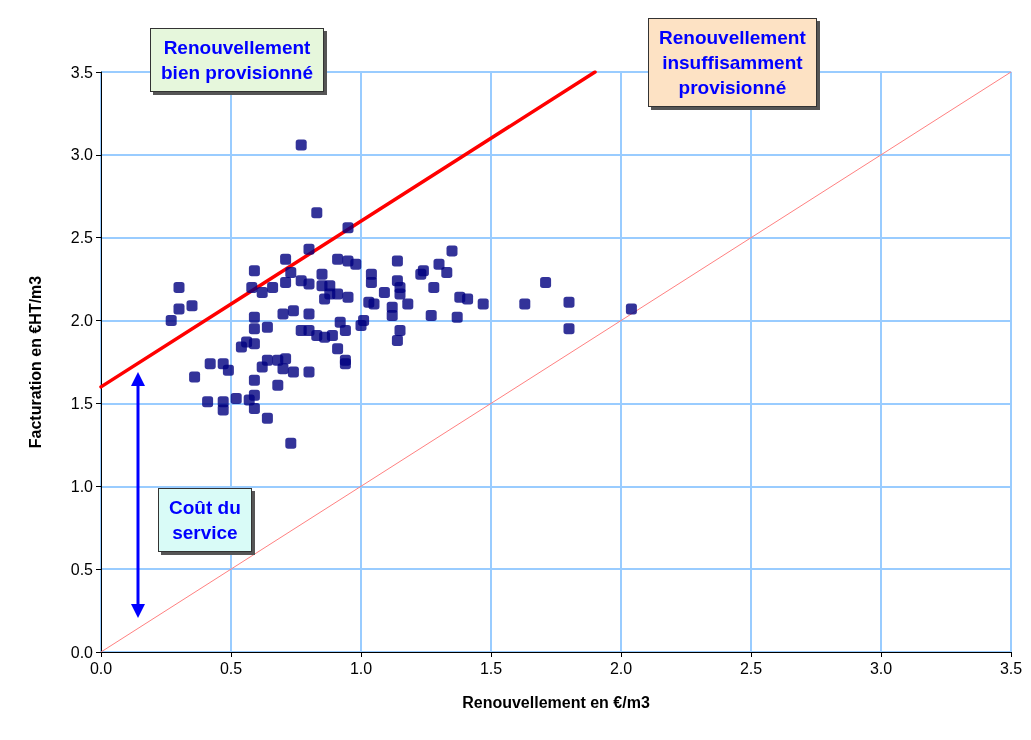 The image size is (1031, 740). Describe the element at coordinates (82, 238) in the screenshot. I see `y-tick-label: 2.5` at that location.